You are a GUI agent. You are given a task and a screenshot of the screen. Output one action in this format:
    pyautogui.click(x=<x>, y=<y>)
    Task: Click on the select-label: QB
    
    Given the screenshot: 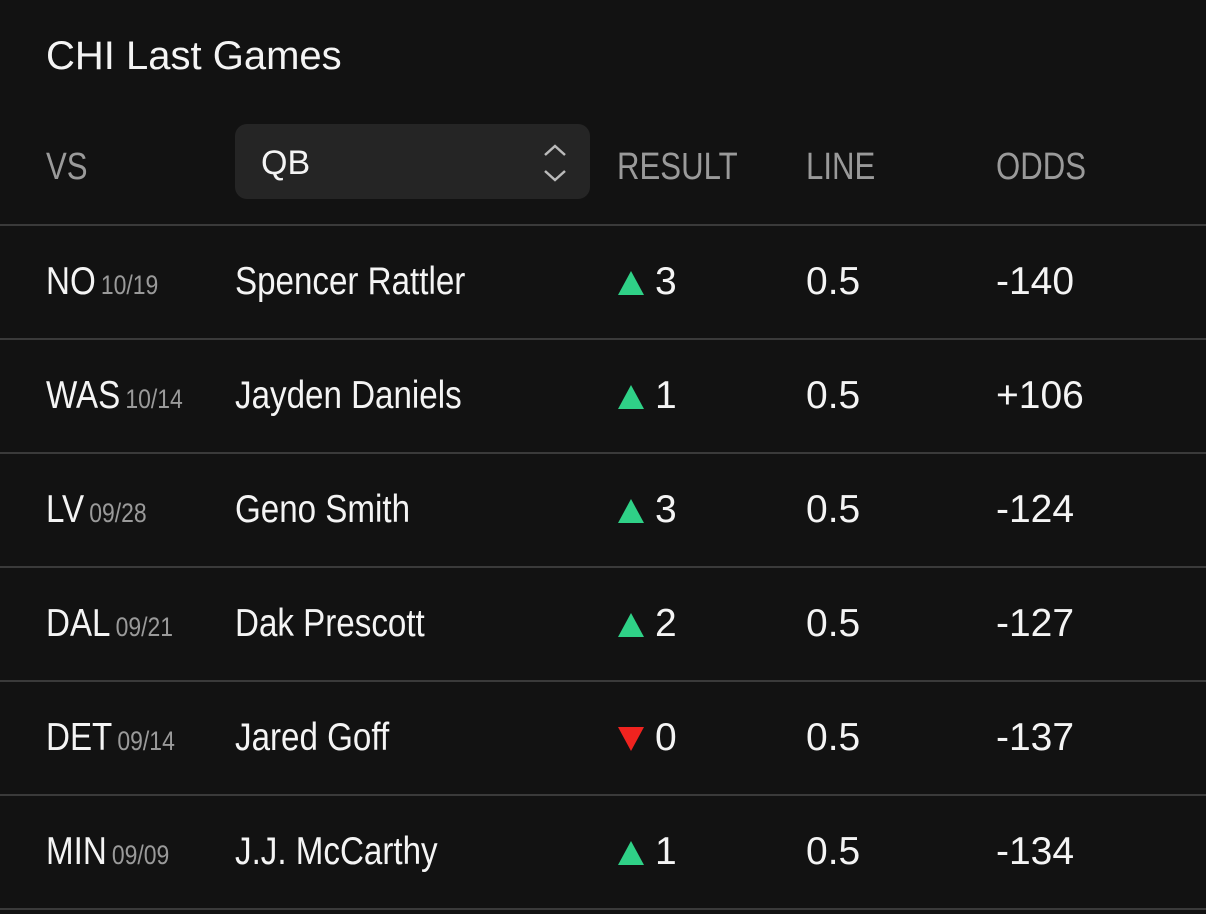 What is the action you would take?
    pyautogui.click(x=286, y=163)
    